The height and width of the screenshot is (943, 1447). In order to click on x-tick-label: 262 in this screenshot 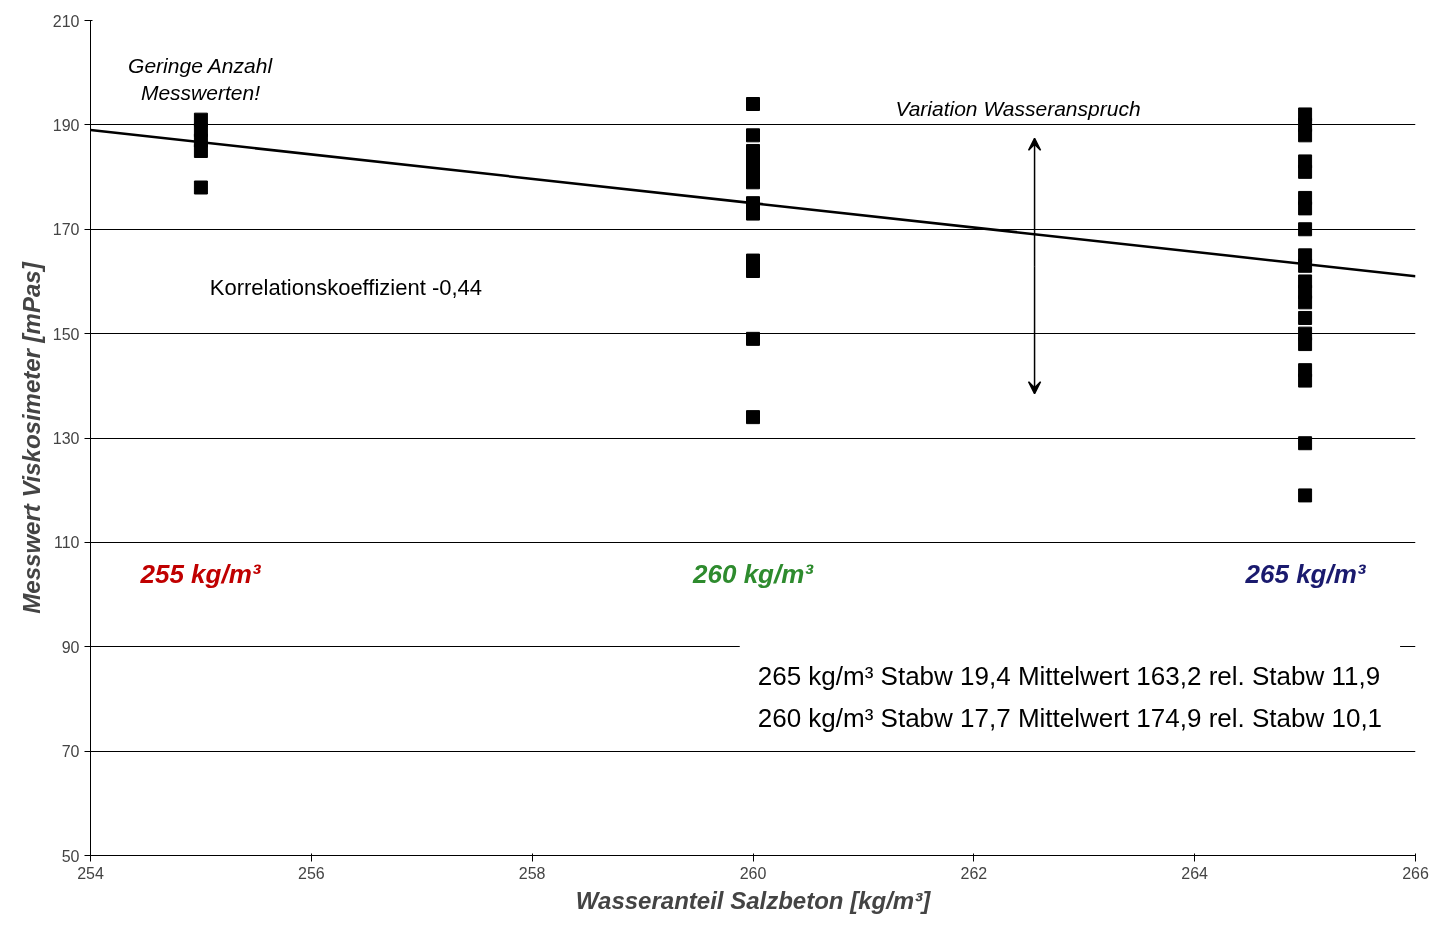, I will do `click(974, 873)`.